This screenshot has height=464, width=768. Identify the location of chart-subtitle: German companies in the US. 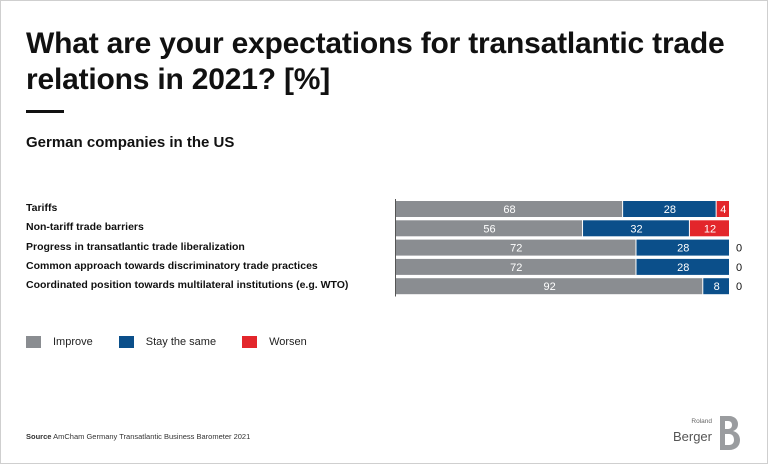
(130, 142).